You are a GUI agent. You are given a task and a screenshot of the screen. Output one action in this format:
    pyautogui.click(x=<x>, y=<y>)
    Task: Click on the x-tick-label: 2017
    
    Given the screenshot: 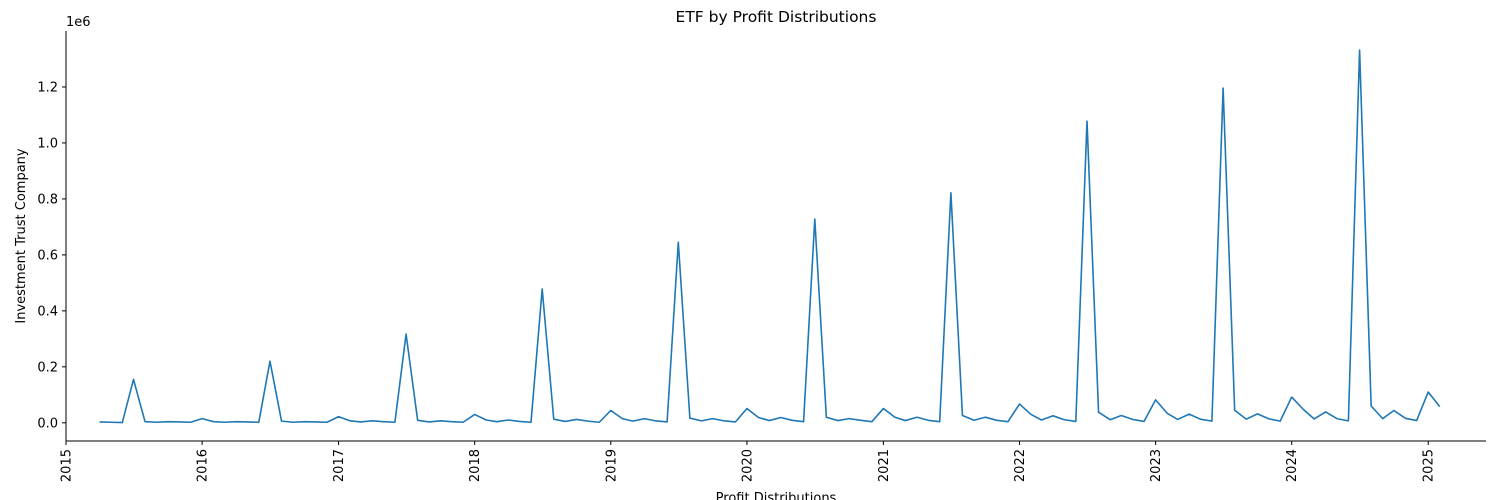 What is the action you would take?
    pyautogui.click(x=339, y=465)
    